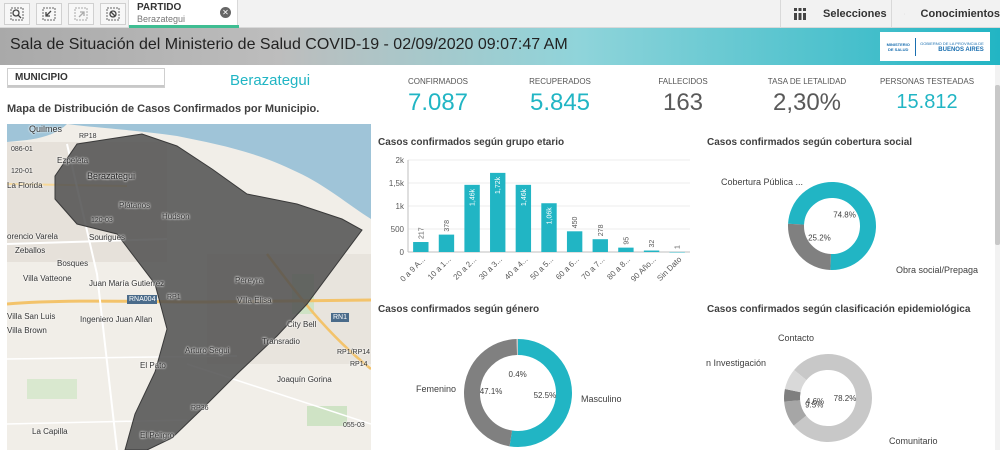 This screenshot has width=1000, height=450. What do you see at coordinates (560, 81) in the screenshot?
I see `kpi-label: RECUPERADOS` at bounding box center [560, 81].